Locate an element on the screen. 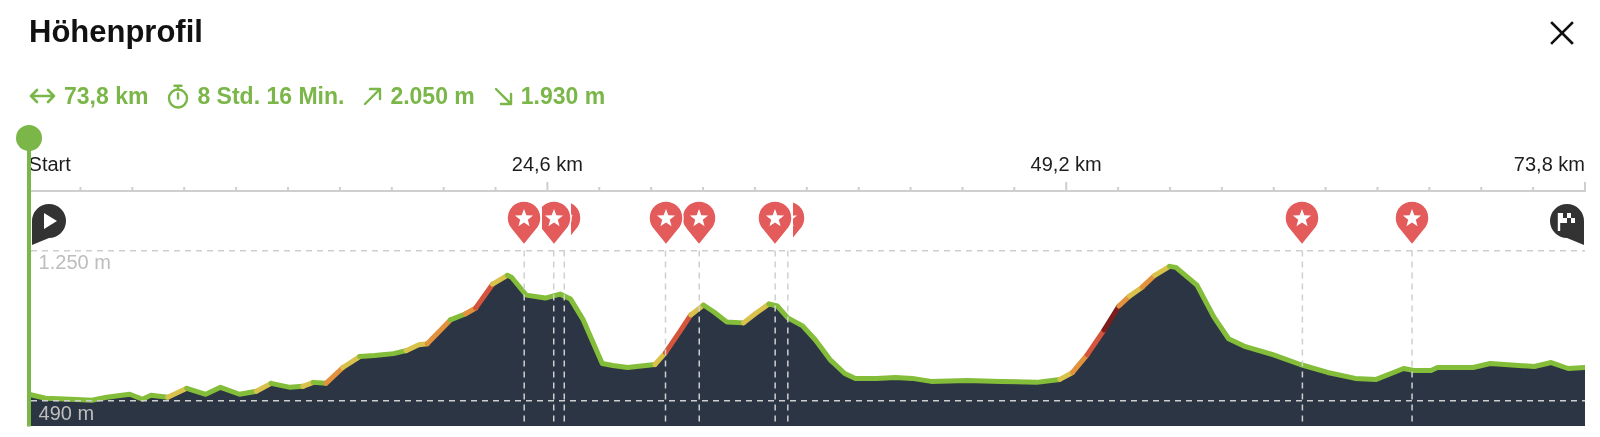 The image size is (1600, 437). text: 8 Std. 16 Min. is located at coordinates (271, 96).